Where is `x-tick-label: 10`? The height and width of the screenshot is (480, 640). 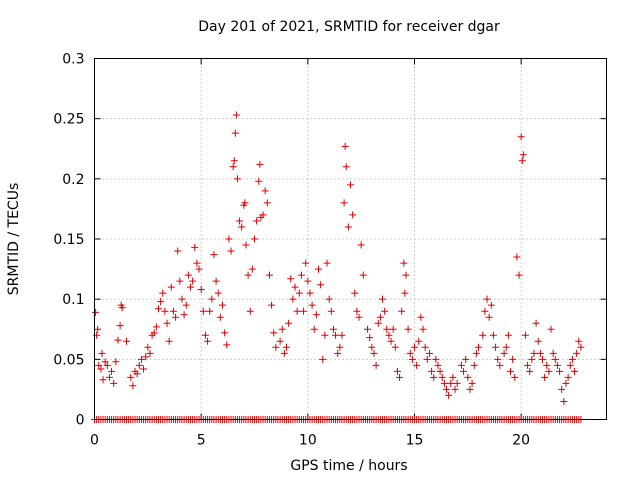
x-tick-label: 10 is located at coordinates (308, 441).